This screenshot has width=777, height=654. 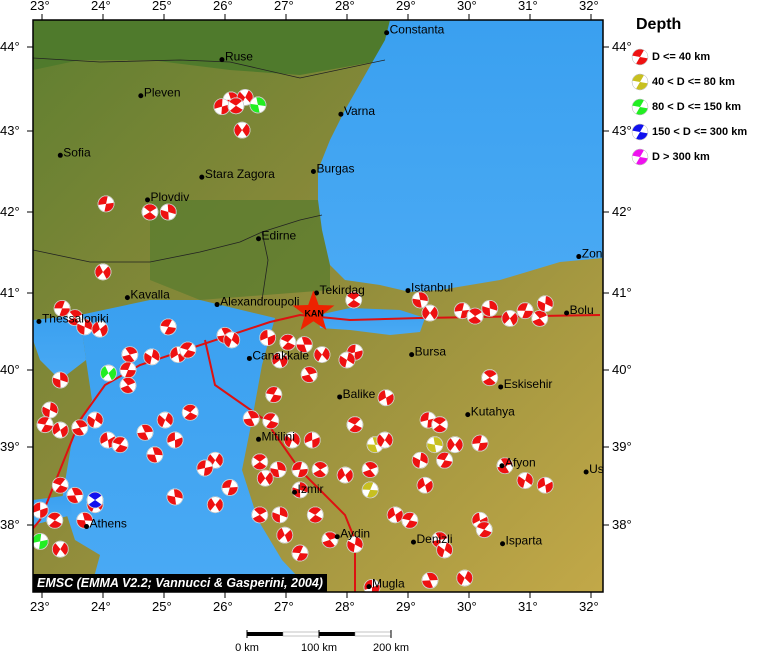 I want to click on station-star-icon, so click(x=313, y=310).